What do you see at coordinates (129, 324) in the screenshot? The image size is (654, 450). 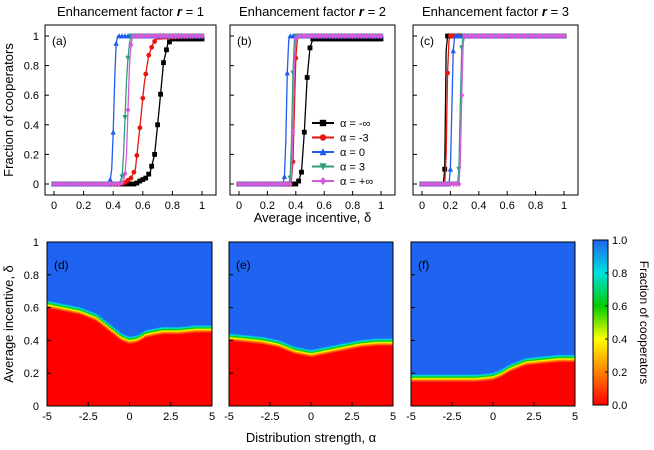 I see `heatmap-cells` at bounding box center [129, 324].